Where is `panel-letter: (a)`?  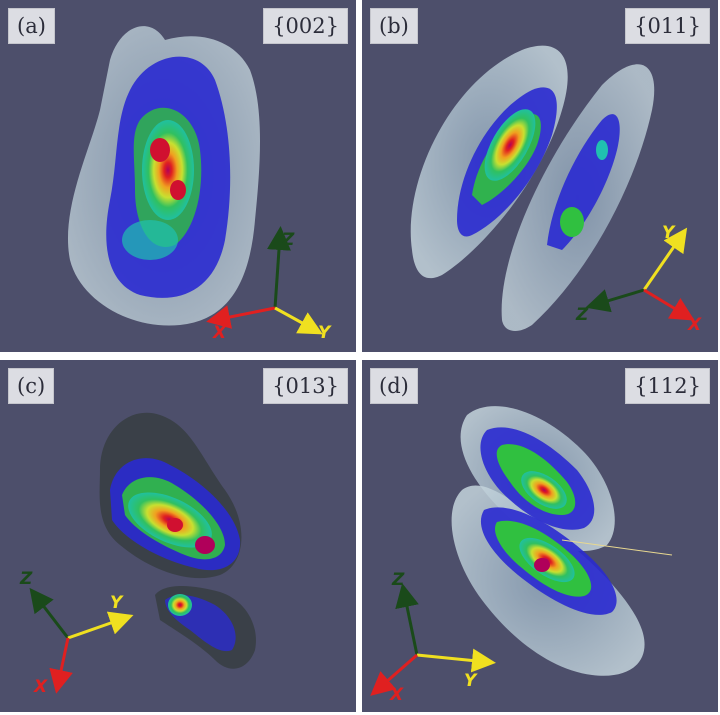
panel-letter: (a) is located at coordinates (31, 26).